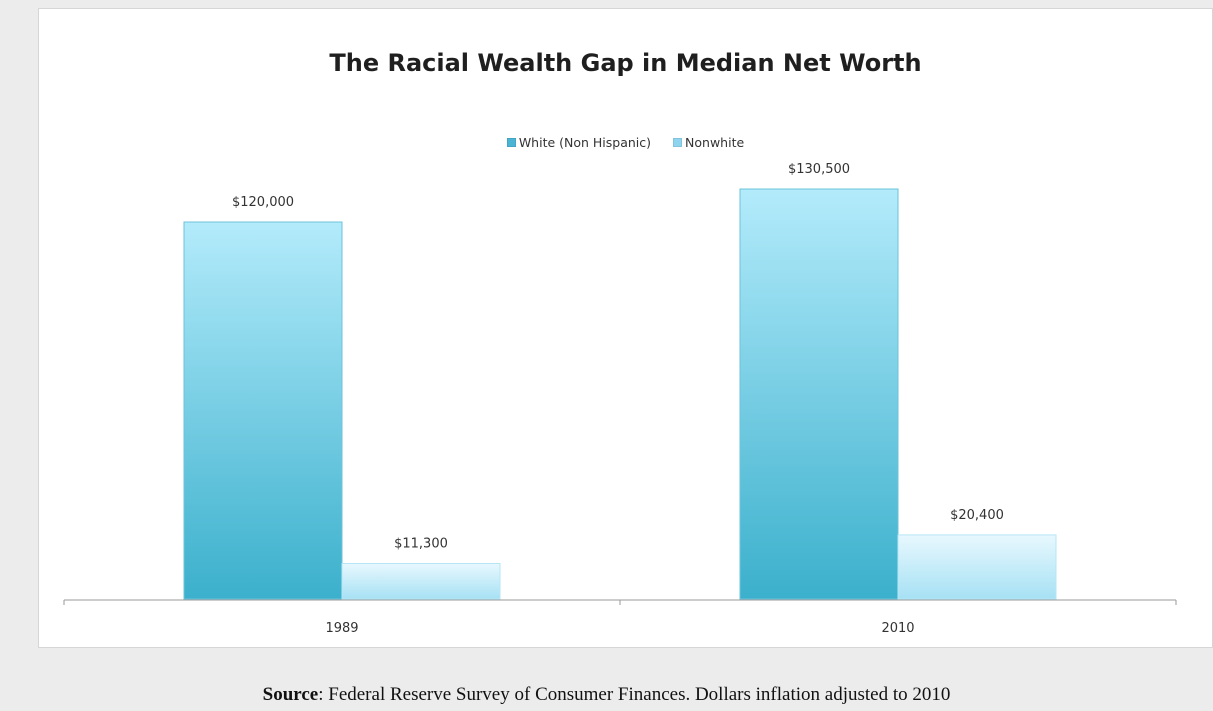 This screenshot has width=1213, height=711. I want to click on legend-label-white: White (Non Hispanic), so click(585, 142).